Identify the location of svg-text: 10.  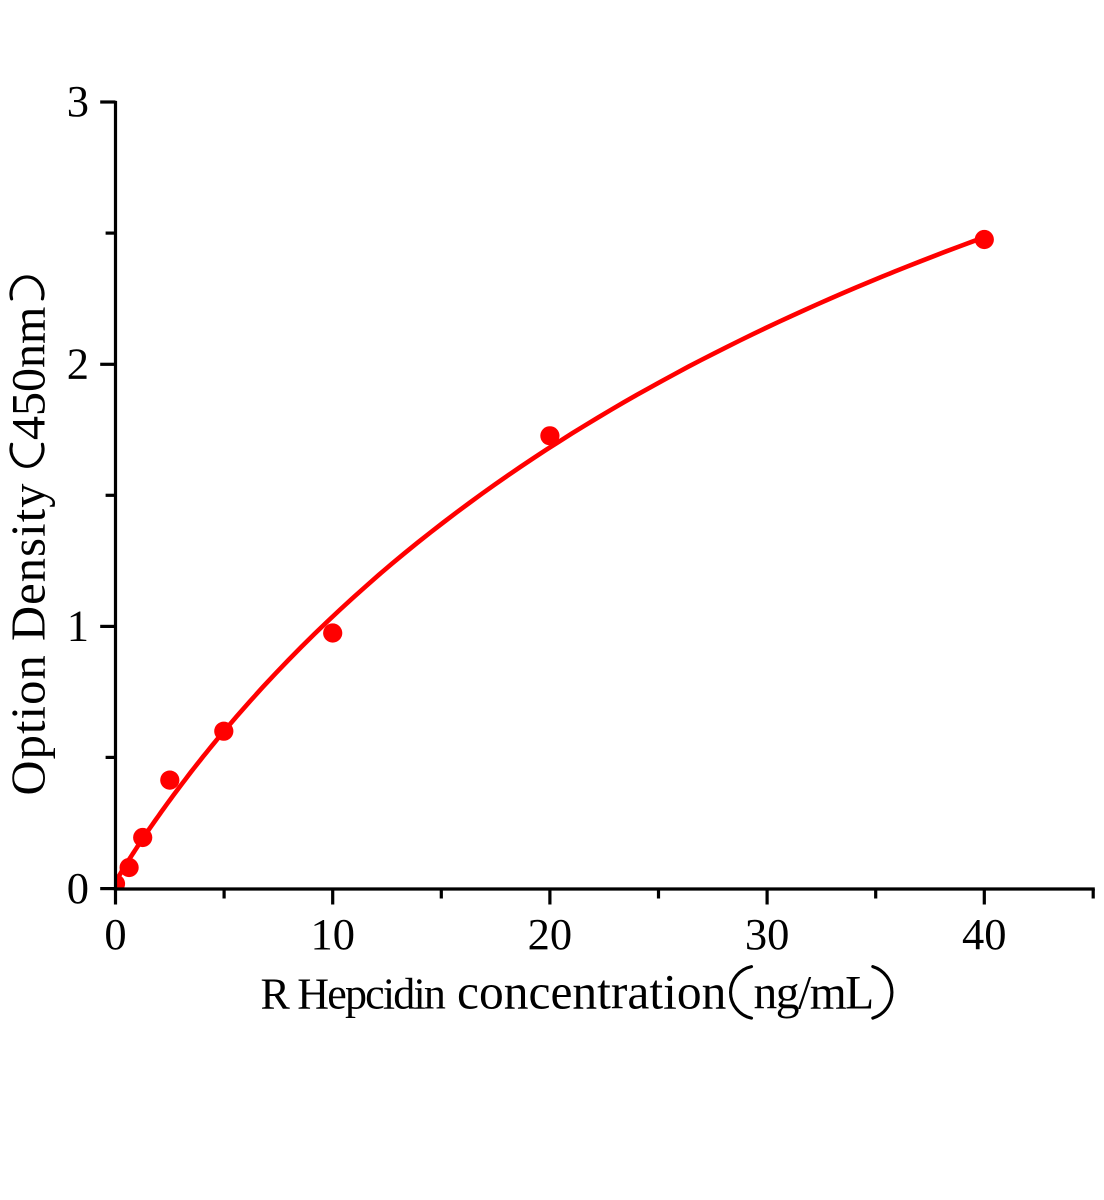
(332, 934).